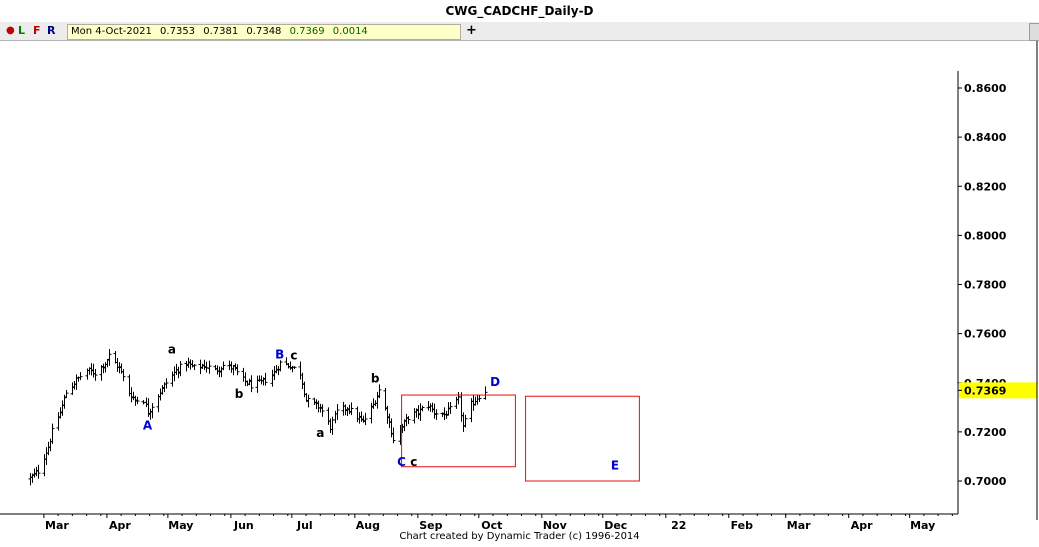 The width and height of the screenshot is (1039, 547). What do you see at coordinates (985, 432) in the screenshot?
I see `y-tick-label: 0.7200` at bounding box center [985, 432].